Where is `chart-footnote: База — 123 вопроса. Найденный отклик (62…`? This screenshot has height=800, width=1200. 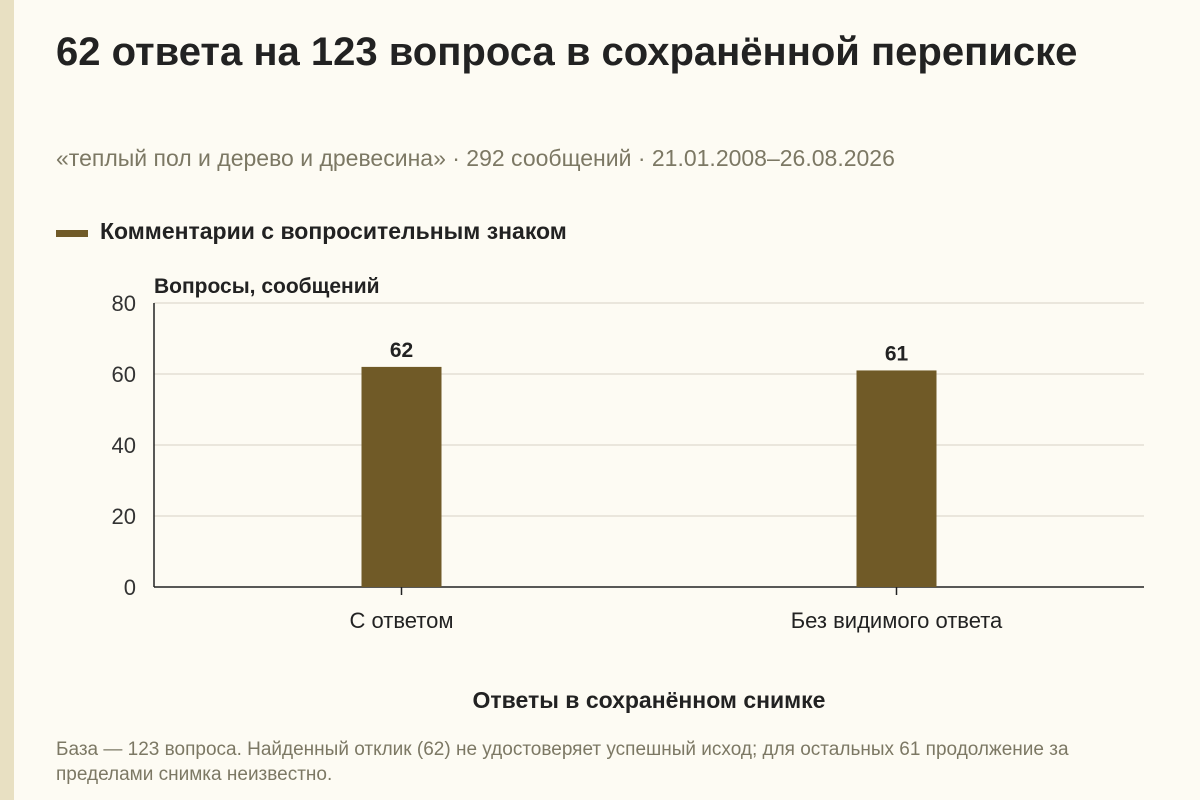 chart-footnote: База — 123 вопроса. Найденный отклик (62… is located at coordinates (562, 762).